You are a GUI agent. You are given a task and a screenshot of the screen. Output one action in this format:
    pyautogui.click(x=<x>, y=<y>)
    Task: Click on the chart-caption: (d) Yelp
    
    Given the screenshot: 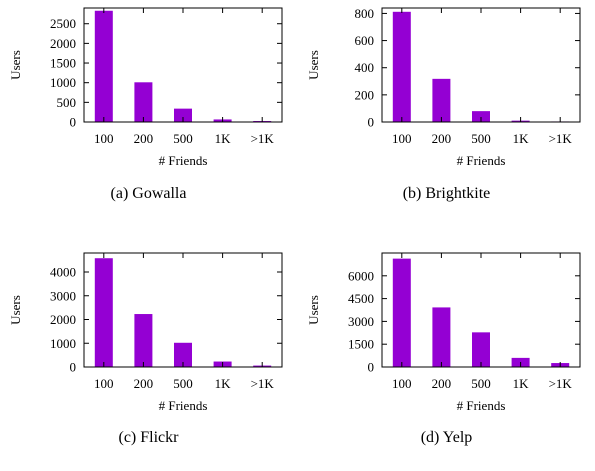 What is the action you would take?
    pyautogui.click(x=446, y=437)
    